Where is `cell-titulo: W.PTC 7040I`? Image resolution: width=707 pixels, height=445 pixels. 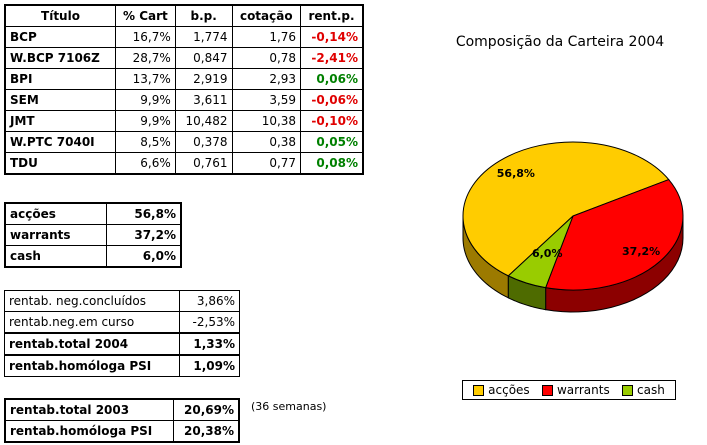 cell-titulo: W.PTC 7040I is located at coordinates (60, 142).